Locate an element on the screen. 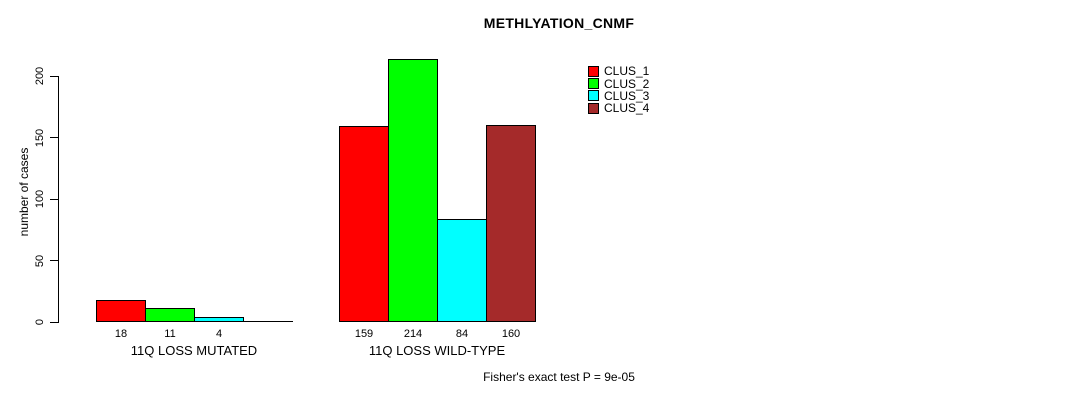 This screenshot has width=1090, height=400. y-tick-label: 50 is located at coordinates (40, 260).